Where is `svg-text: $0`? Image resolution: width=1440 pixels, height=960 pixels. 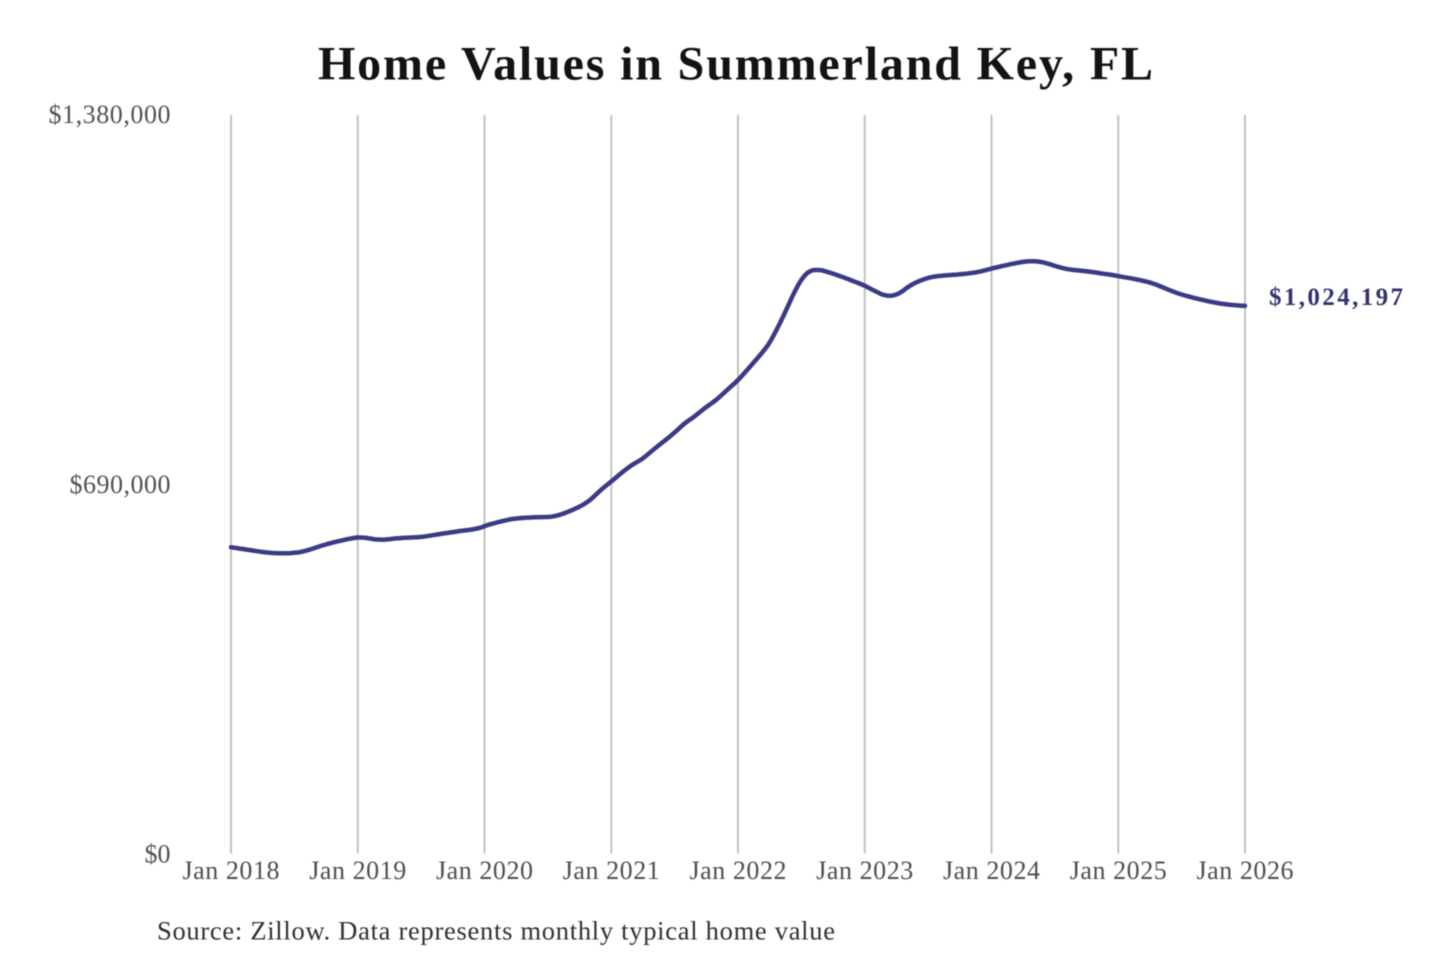
svg-text: $0 is located at coordinates (158, 854).